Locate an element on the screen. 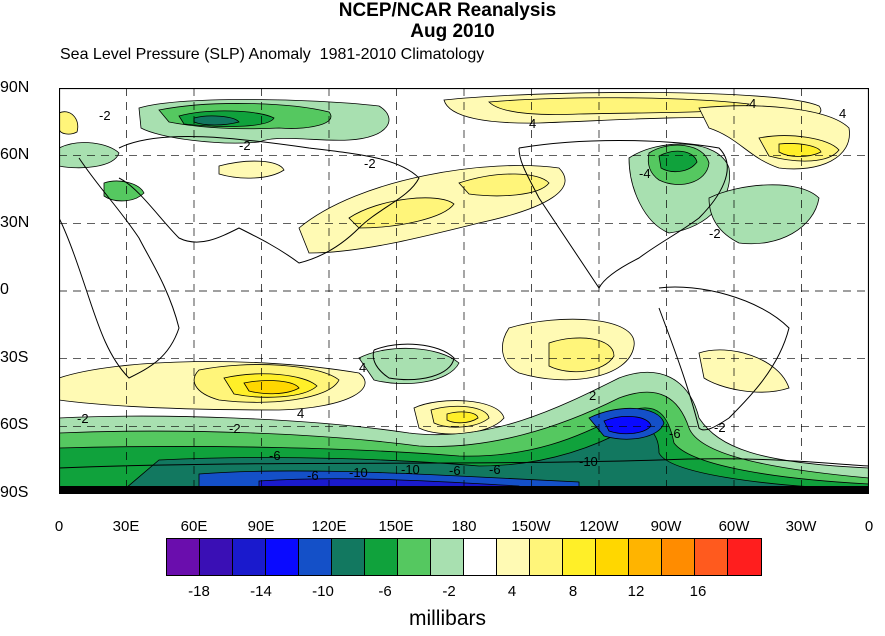 The image size is (885, 636). y-label-60s: 60S is located at coordinates (14, 424).